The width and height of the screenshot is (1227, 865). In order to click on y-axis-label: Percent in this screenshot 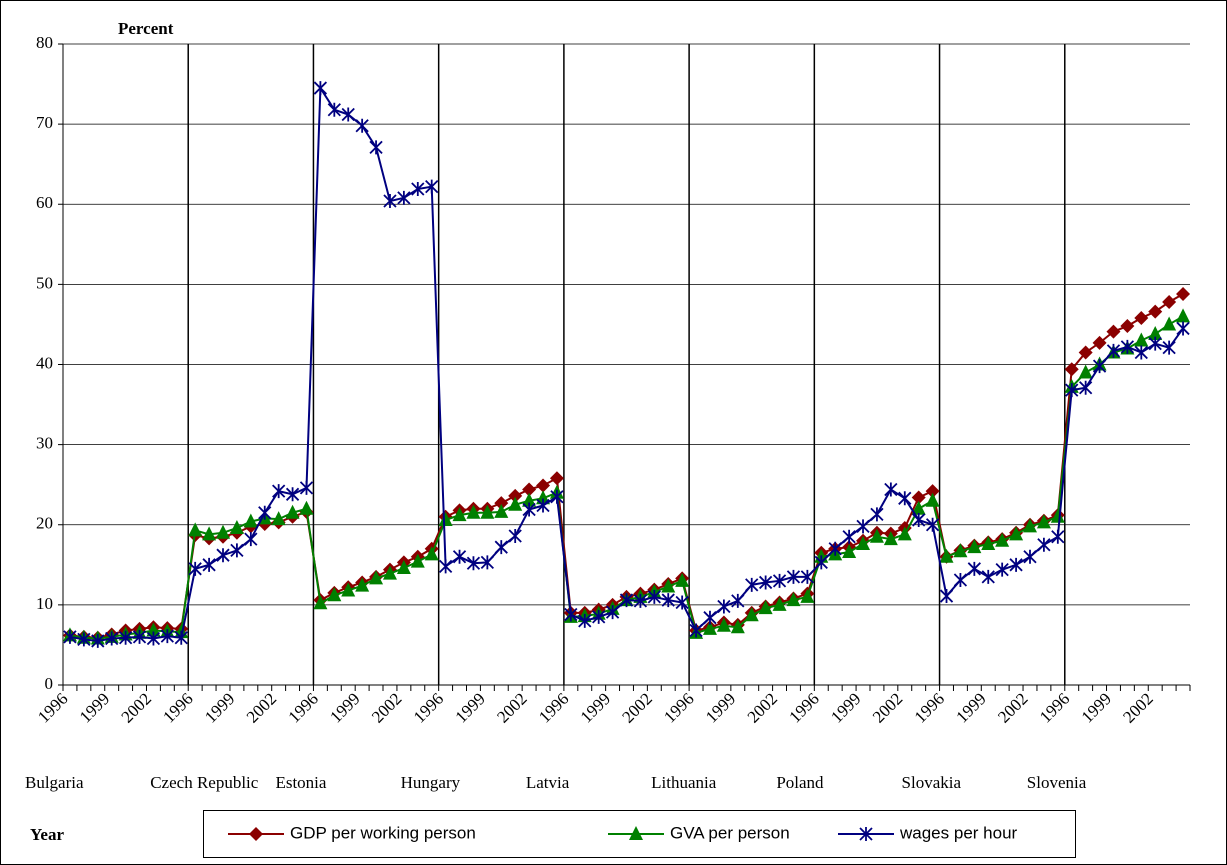, I will do `click(146, 28)`.